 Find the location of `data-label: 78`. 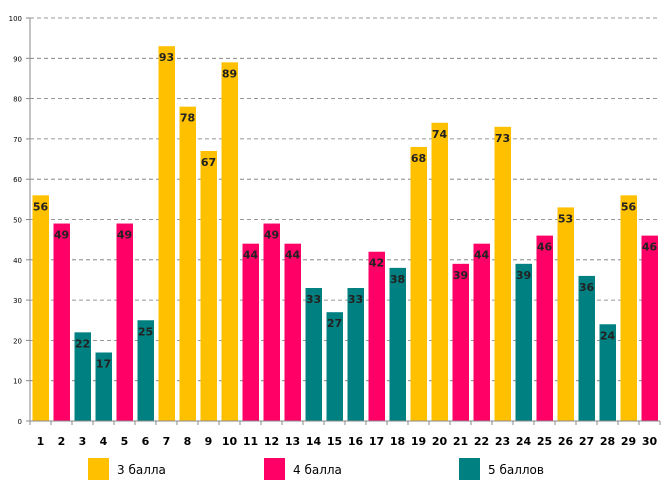

data-label: 78 is located at coordinates (187, 118).